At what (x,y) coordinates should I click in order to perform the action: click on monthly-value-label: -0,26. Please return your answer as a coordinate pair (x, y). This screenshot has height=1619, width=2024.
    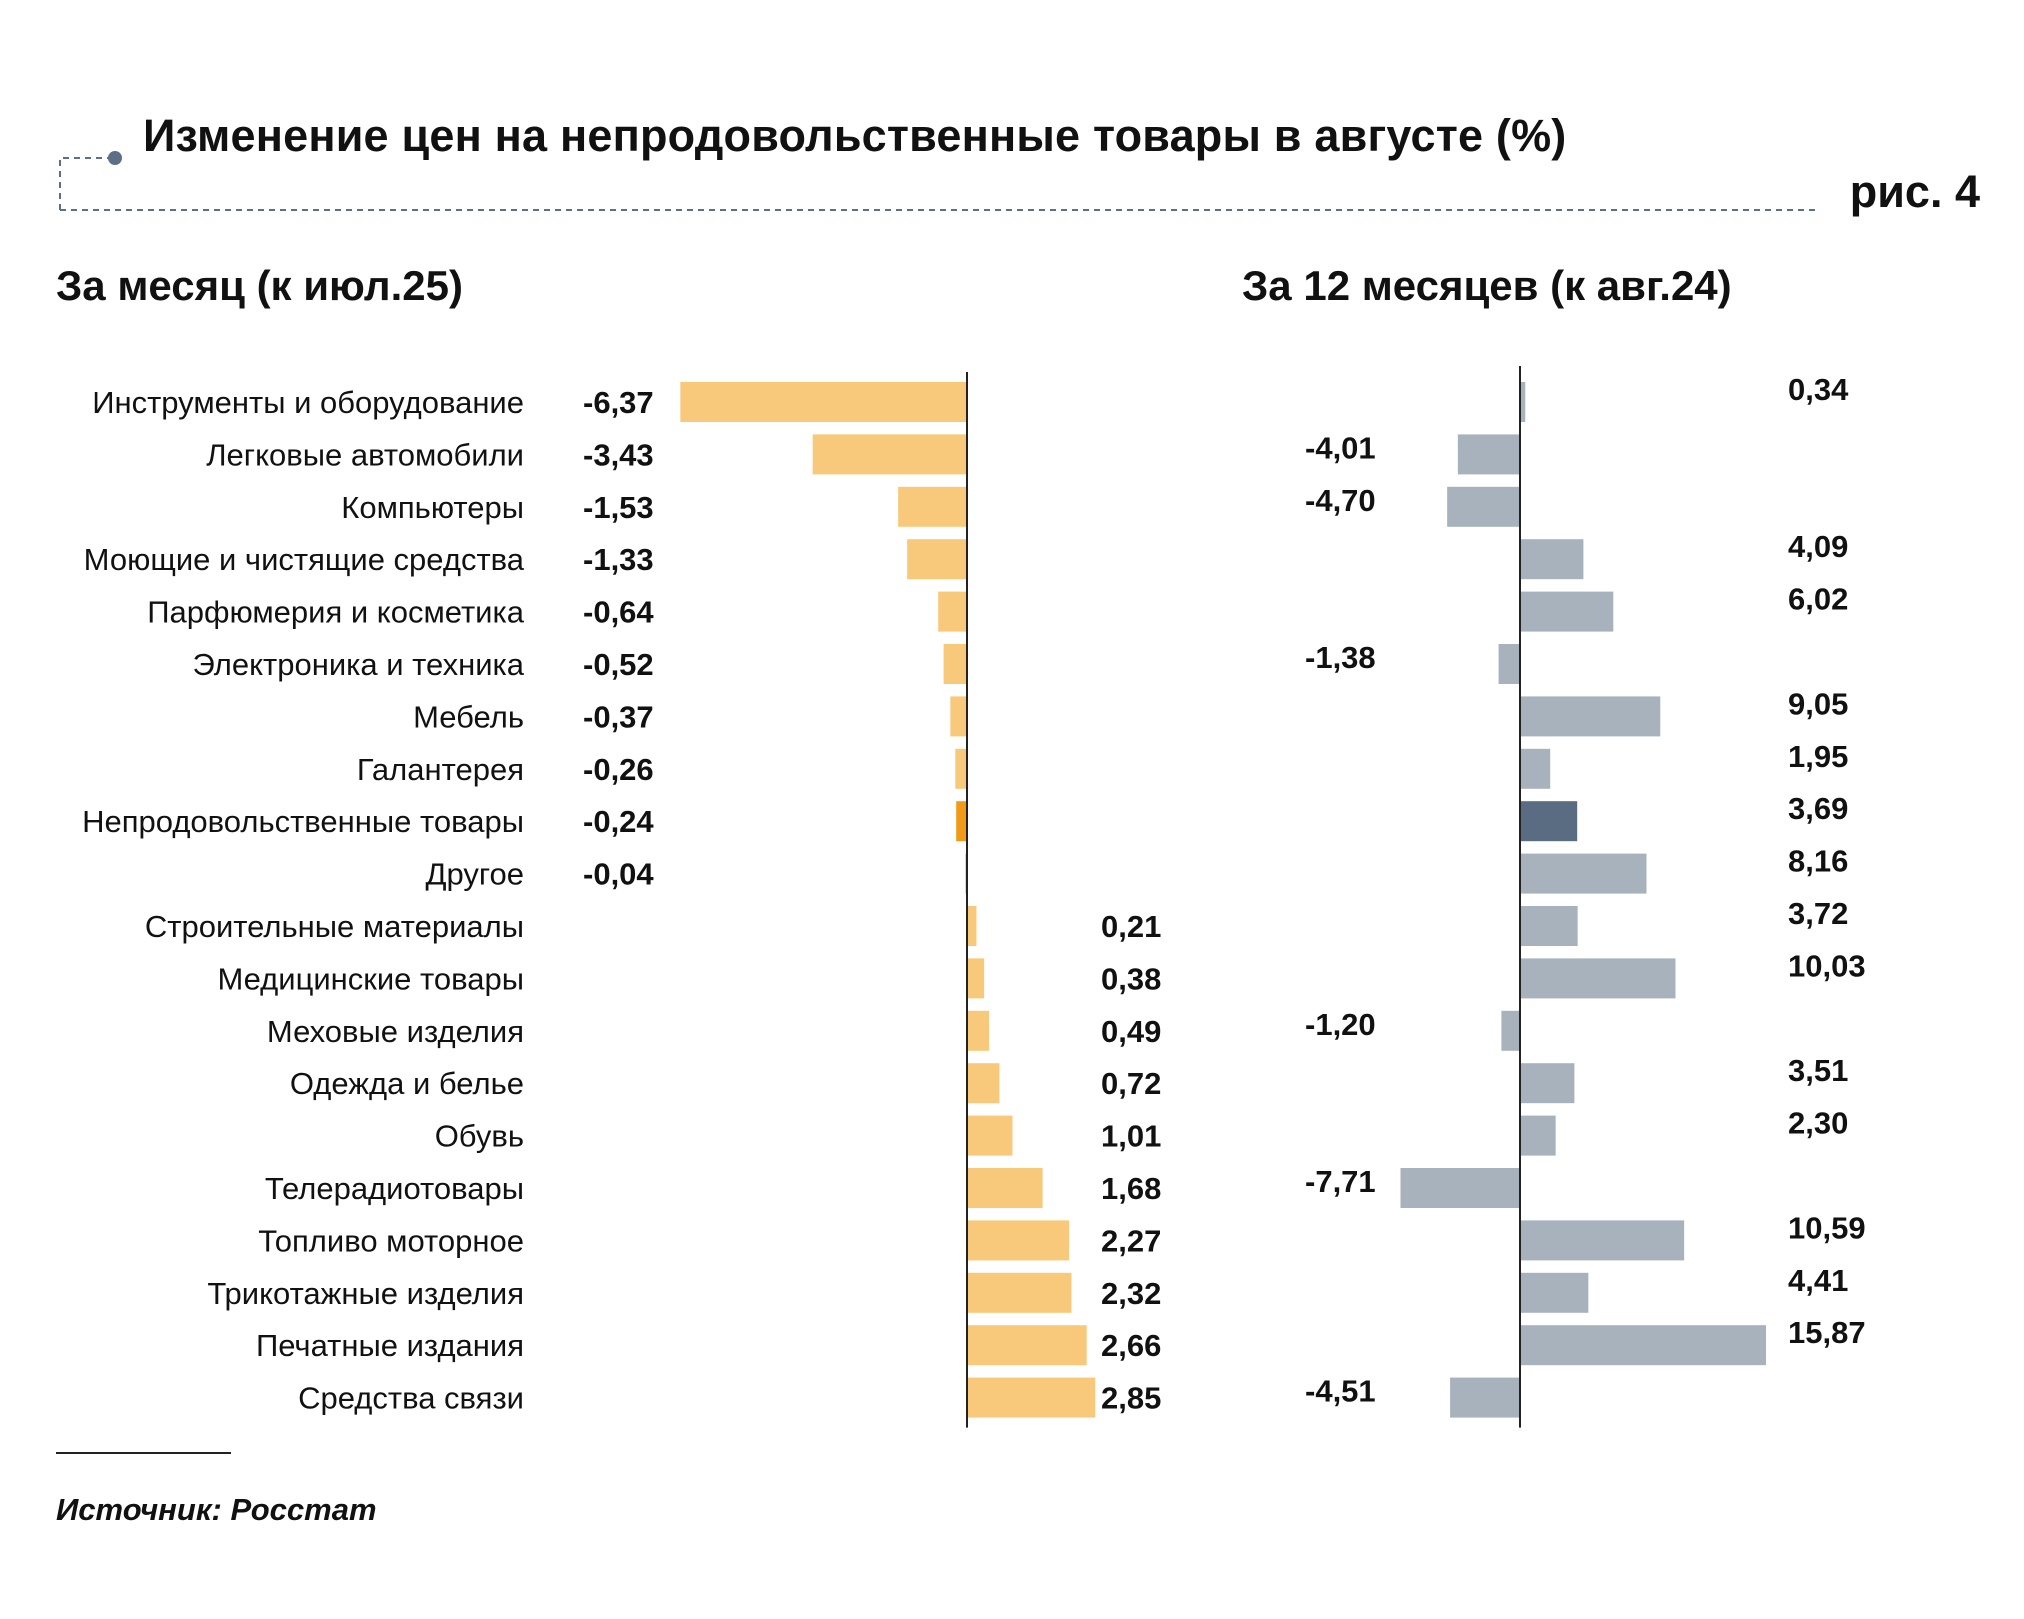
    Looking at the image, I should click on (618, 769).